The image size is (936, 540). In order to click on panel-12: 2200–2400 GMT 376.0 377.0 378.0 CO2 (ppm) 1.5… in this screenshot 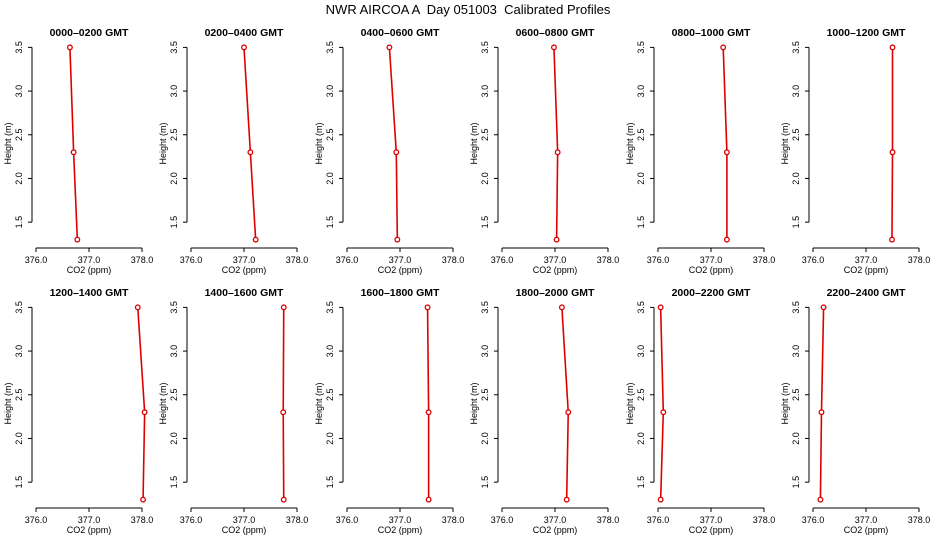, I will do `click(855, 411)`.